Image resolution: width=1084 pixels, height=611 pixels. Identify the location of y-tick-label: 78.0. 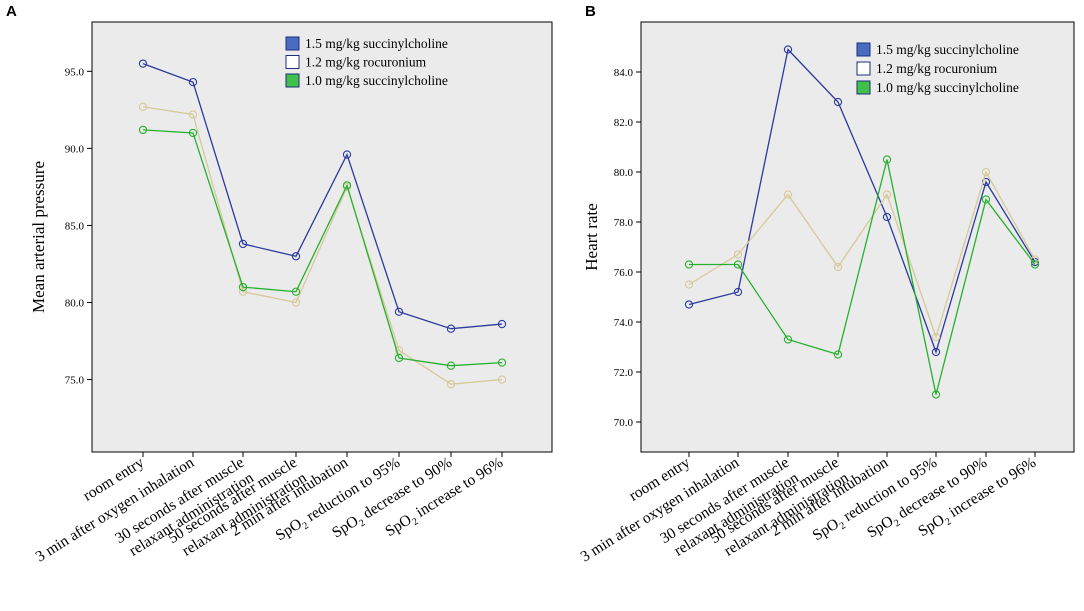
(624, 223).